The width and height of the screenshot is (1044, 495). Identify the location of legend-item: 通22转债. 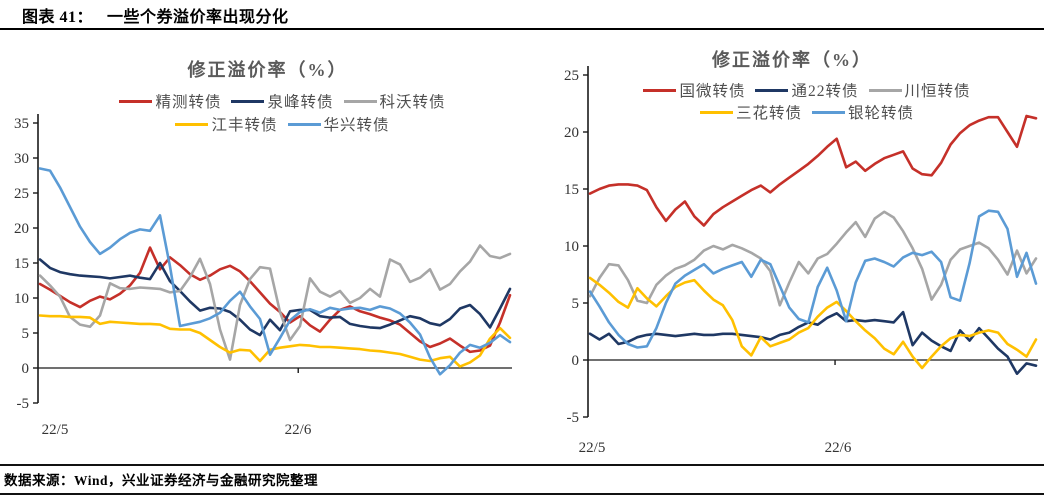
(806, 90).